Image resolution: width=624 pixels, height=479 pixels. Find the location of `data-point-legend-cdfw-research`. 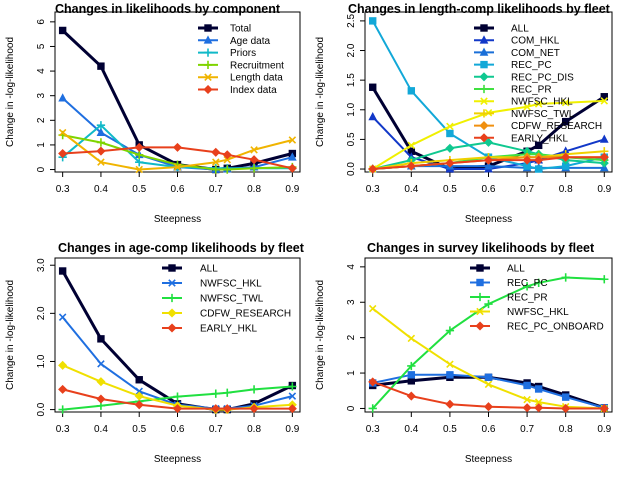

data-point-legend-cdfw-research is located at coordinates (172, 313).